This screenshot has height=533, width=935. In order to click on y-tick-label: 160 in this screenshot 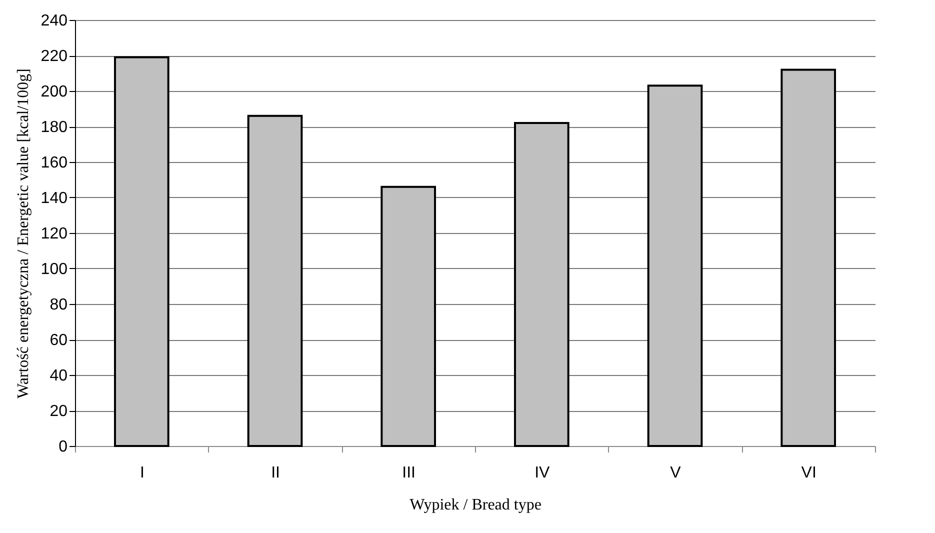, I will do `click(54, 163)`.